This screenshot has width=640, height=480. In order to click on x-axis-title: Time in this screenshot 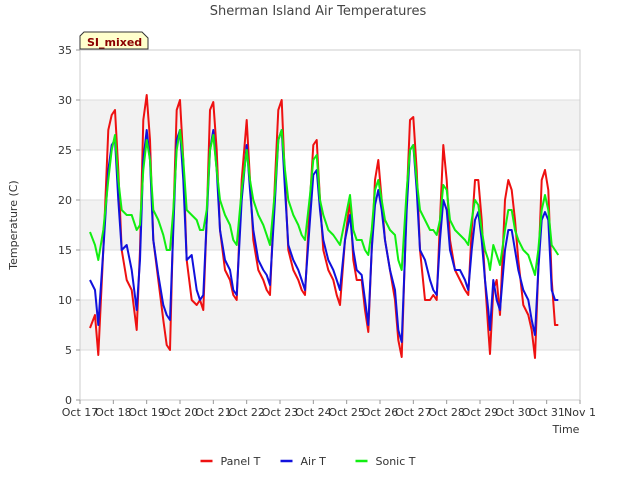, I will do `click(566, 429)`.